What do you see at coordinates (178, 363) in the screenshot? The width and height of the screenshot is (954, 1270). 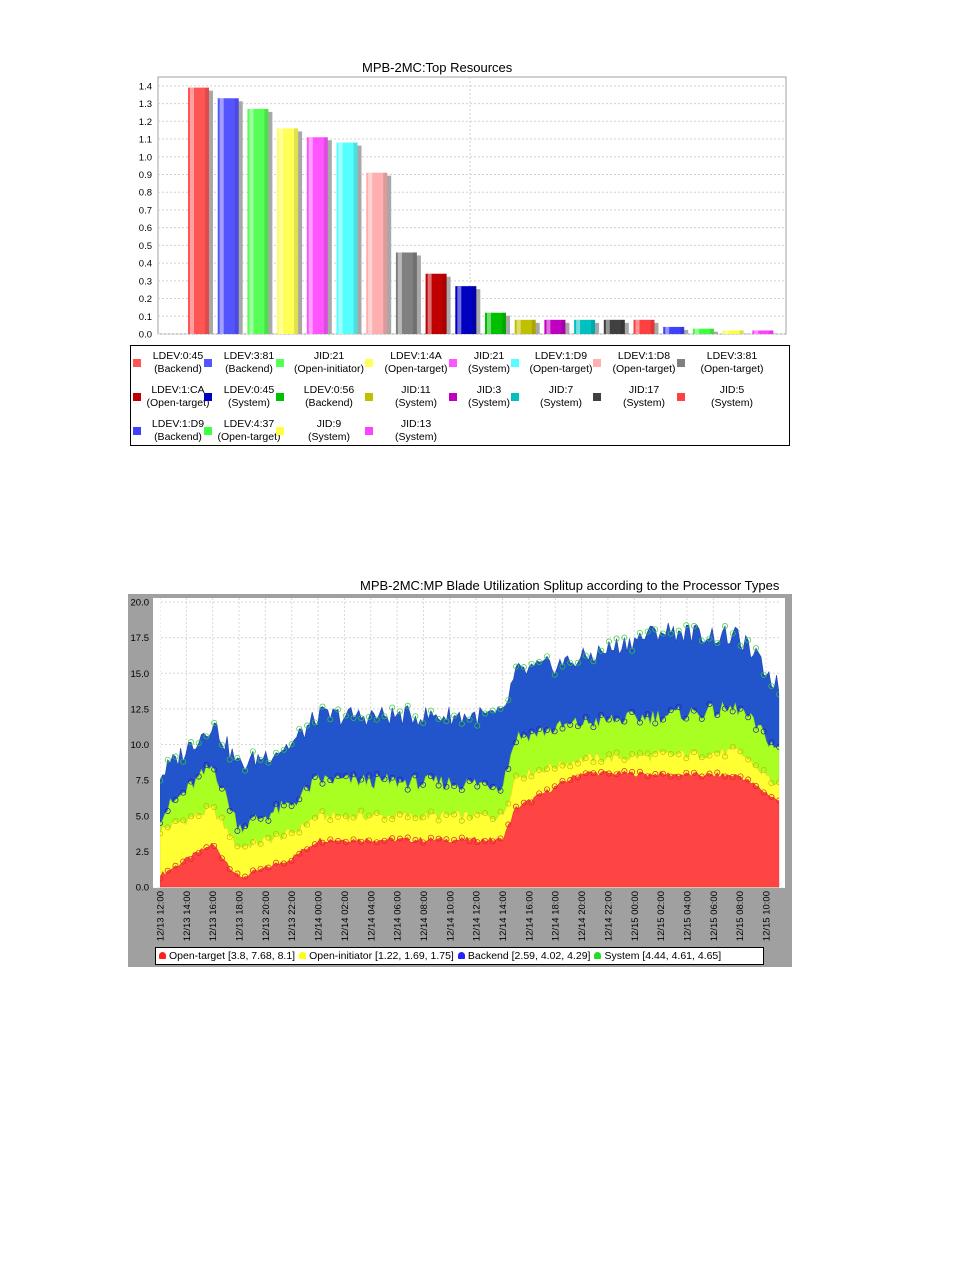 I see `legend-item: LDEV:0:45 (Backend)` at bounding box center [178, 363].